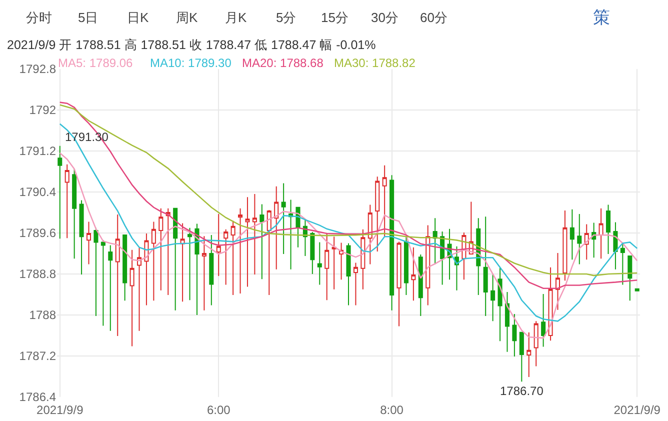  What do you see at coordinates (138, 17) in the screenshot?
I see `text: 日K` at bounding box center [138, 17].